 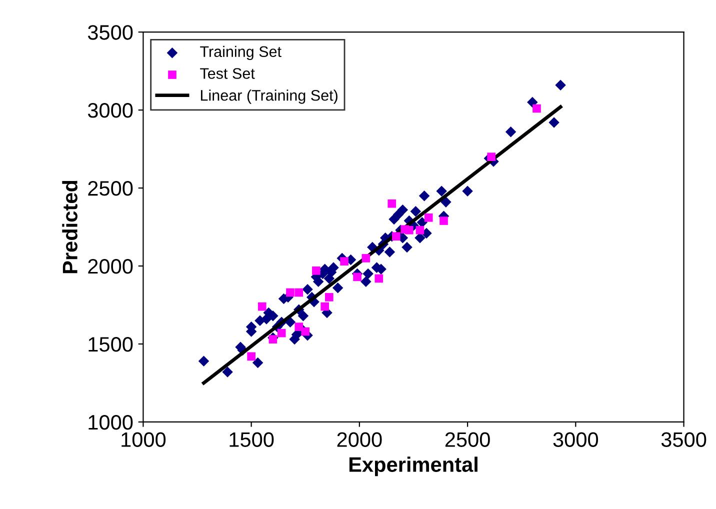 What do you see at coordinates (241, 53) in the screenshot?
I see `legend-label: Training Set` at bounding box center [241, 53].